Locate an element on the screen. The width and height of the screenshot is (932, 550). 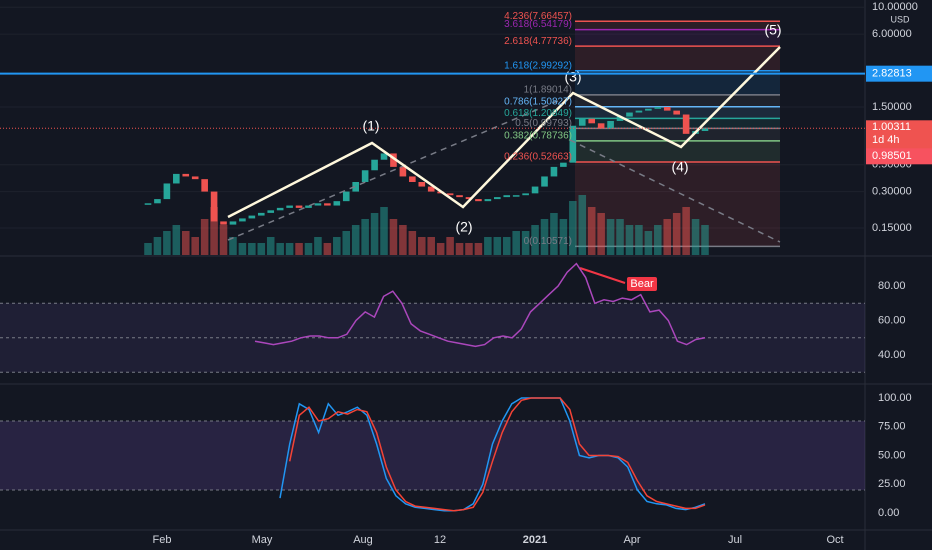
time-tick-label: Jul is located at coordinates (735, 540).